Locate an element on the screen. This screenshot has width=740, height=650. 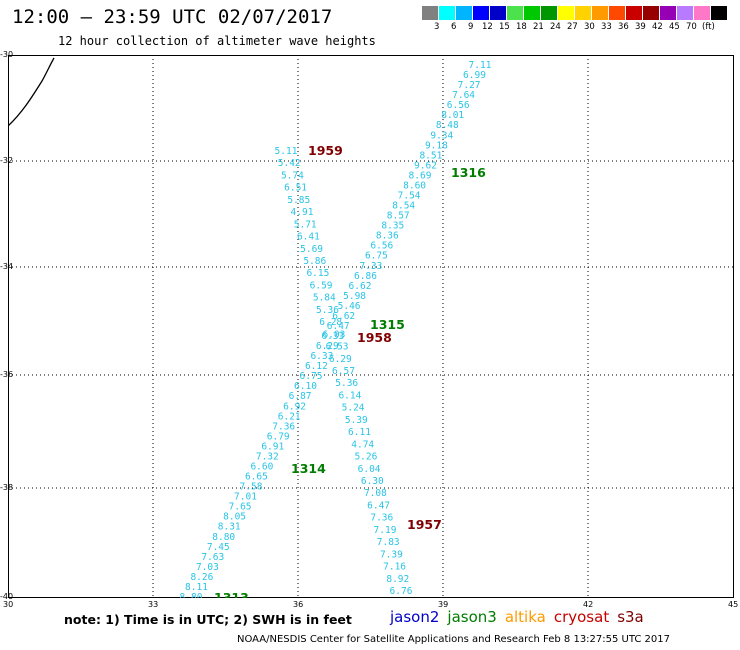
legend-label: 27 is located at coordinates (572, 27).